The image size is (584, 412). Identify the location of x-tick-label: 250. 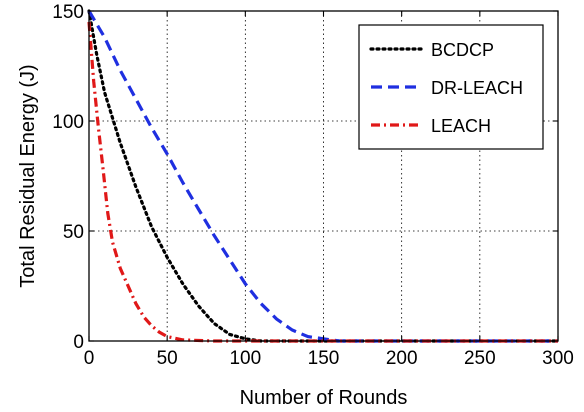
(480, 358).